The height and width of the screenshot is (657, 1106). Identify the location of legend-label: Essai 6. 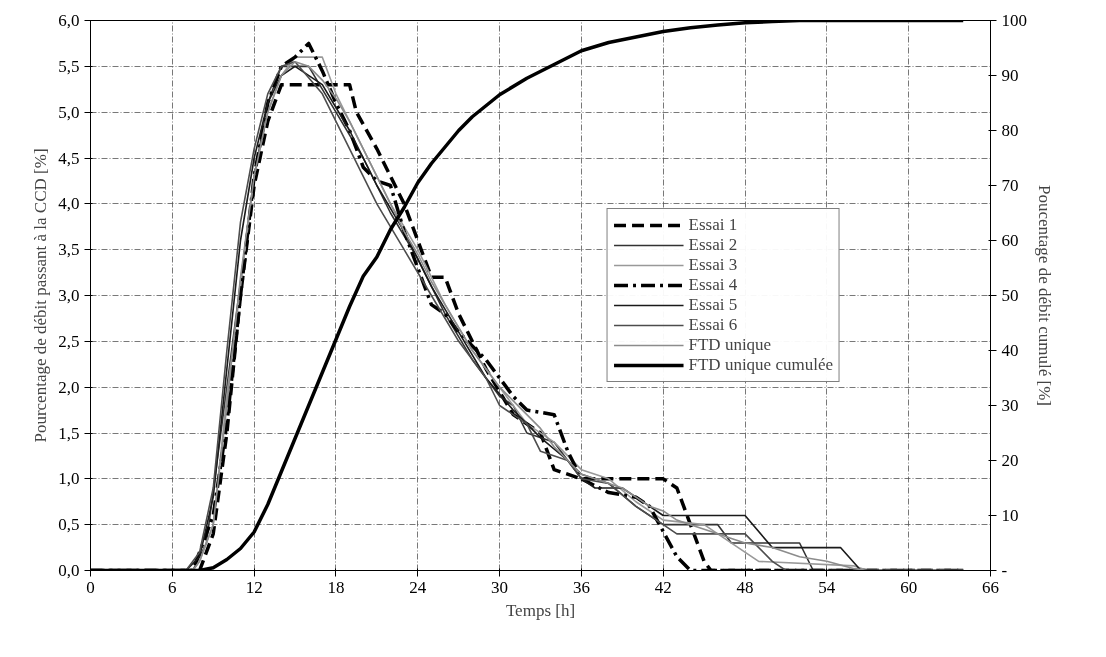
(713, 325).